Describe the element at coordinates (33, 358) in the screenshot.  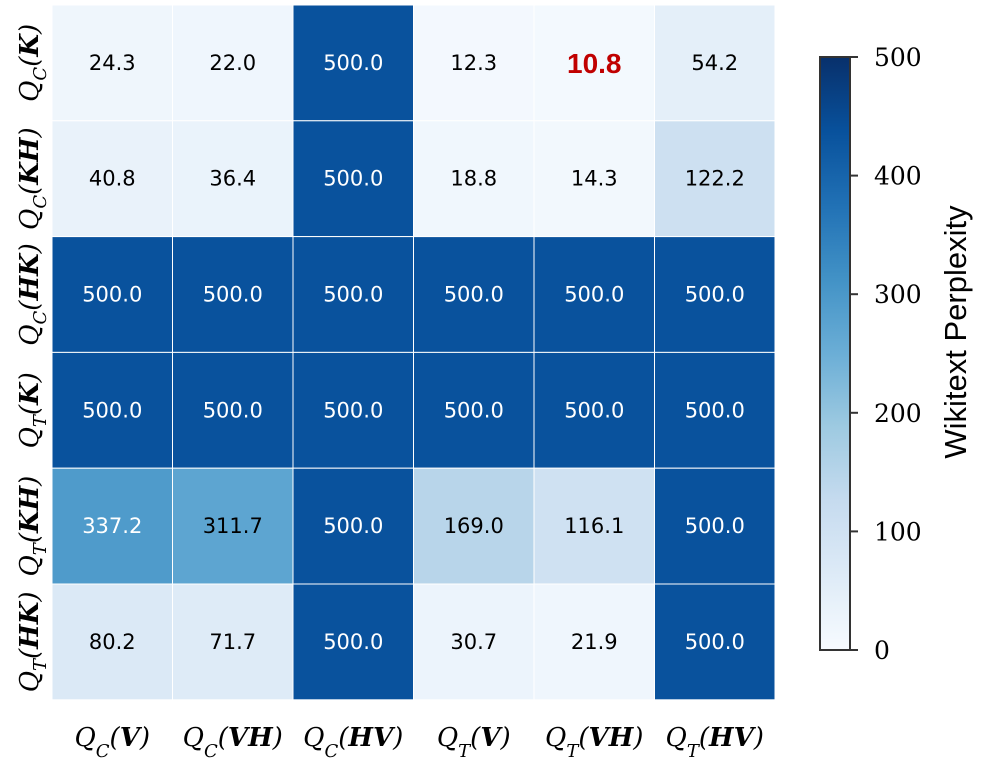
I see `row-labels: QC(K) QC(KH) QC(HK) QT(K) QT(KH) QT(HK)` at that location.